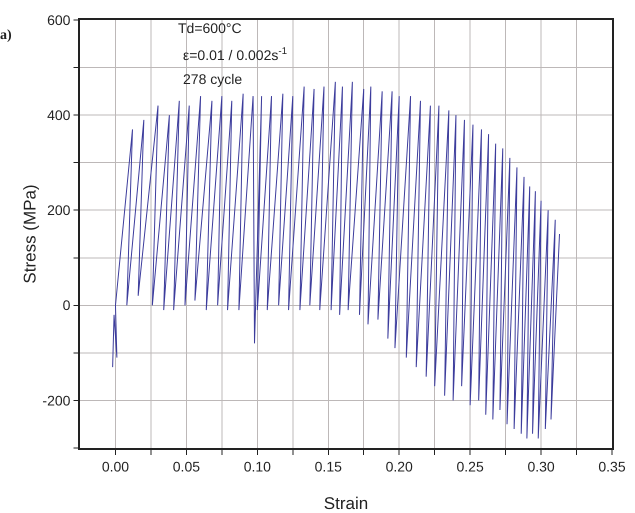 The width and height of the screenshot is (635, 513). I want to click on text: a), so click(6, 35).